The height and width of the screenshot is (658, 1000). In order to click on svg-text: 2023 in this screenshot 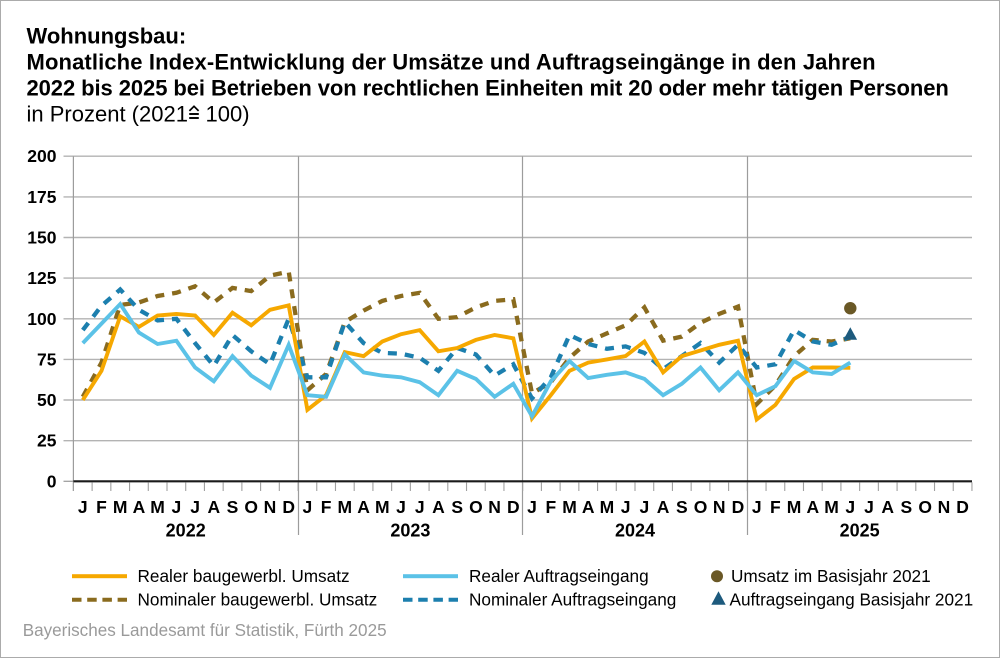, I will do `click(410, 531)`.